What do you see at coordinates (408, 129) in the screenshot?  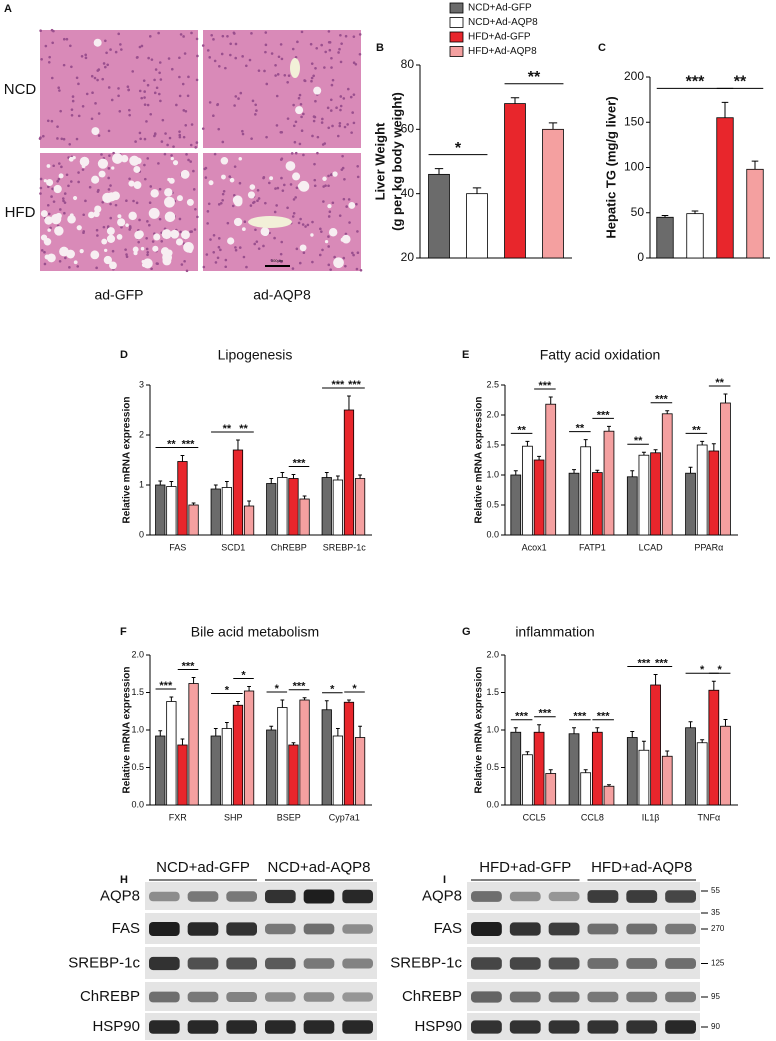 I see `y-tick-label: 60` at bounding box center [408, 129].